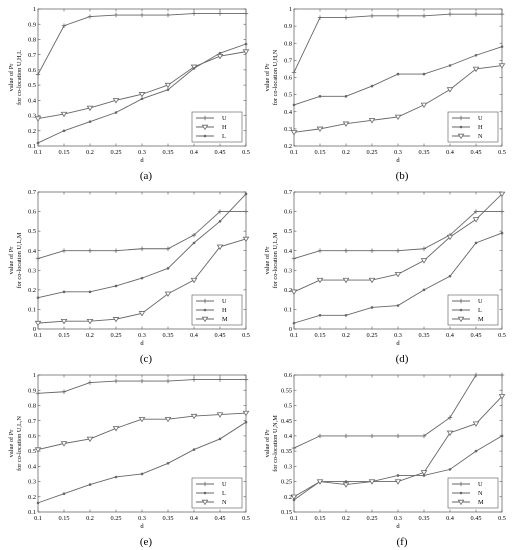  Describe the element at coordinates (402, 542) in the screenshot. I see `panel-label: (f)` at that location.